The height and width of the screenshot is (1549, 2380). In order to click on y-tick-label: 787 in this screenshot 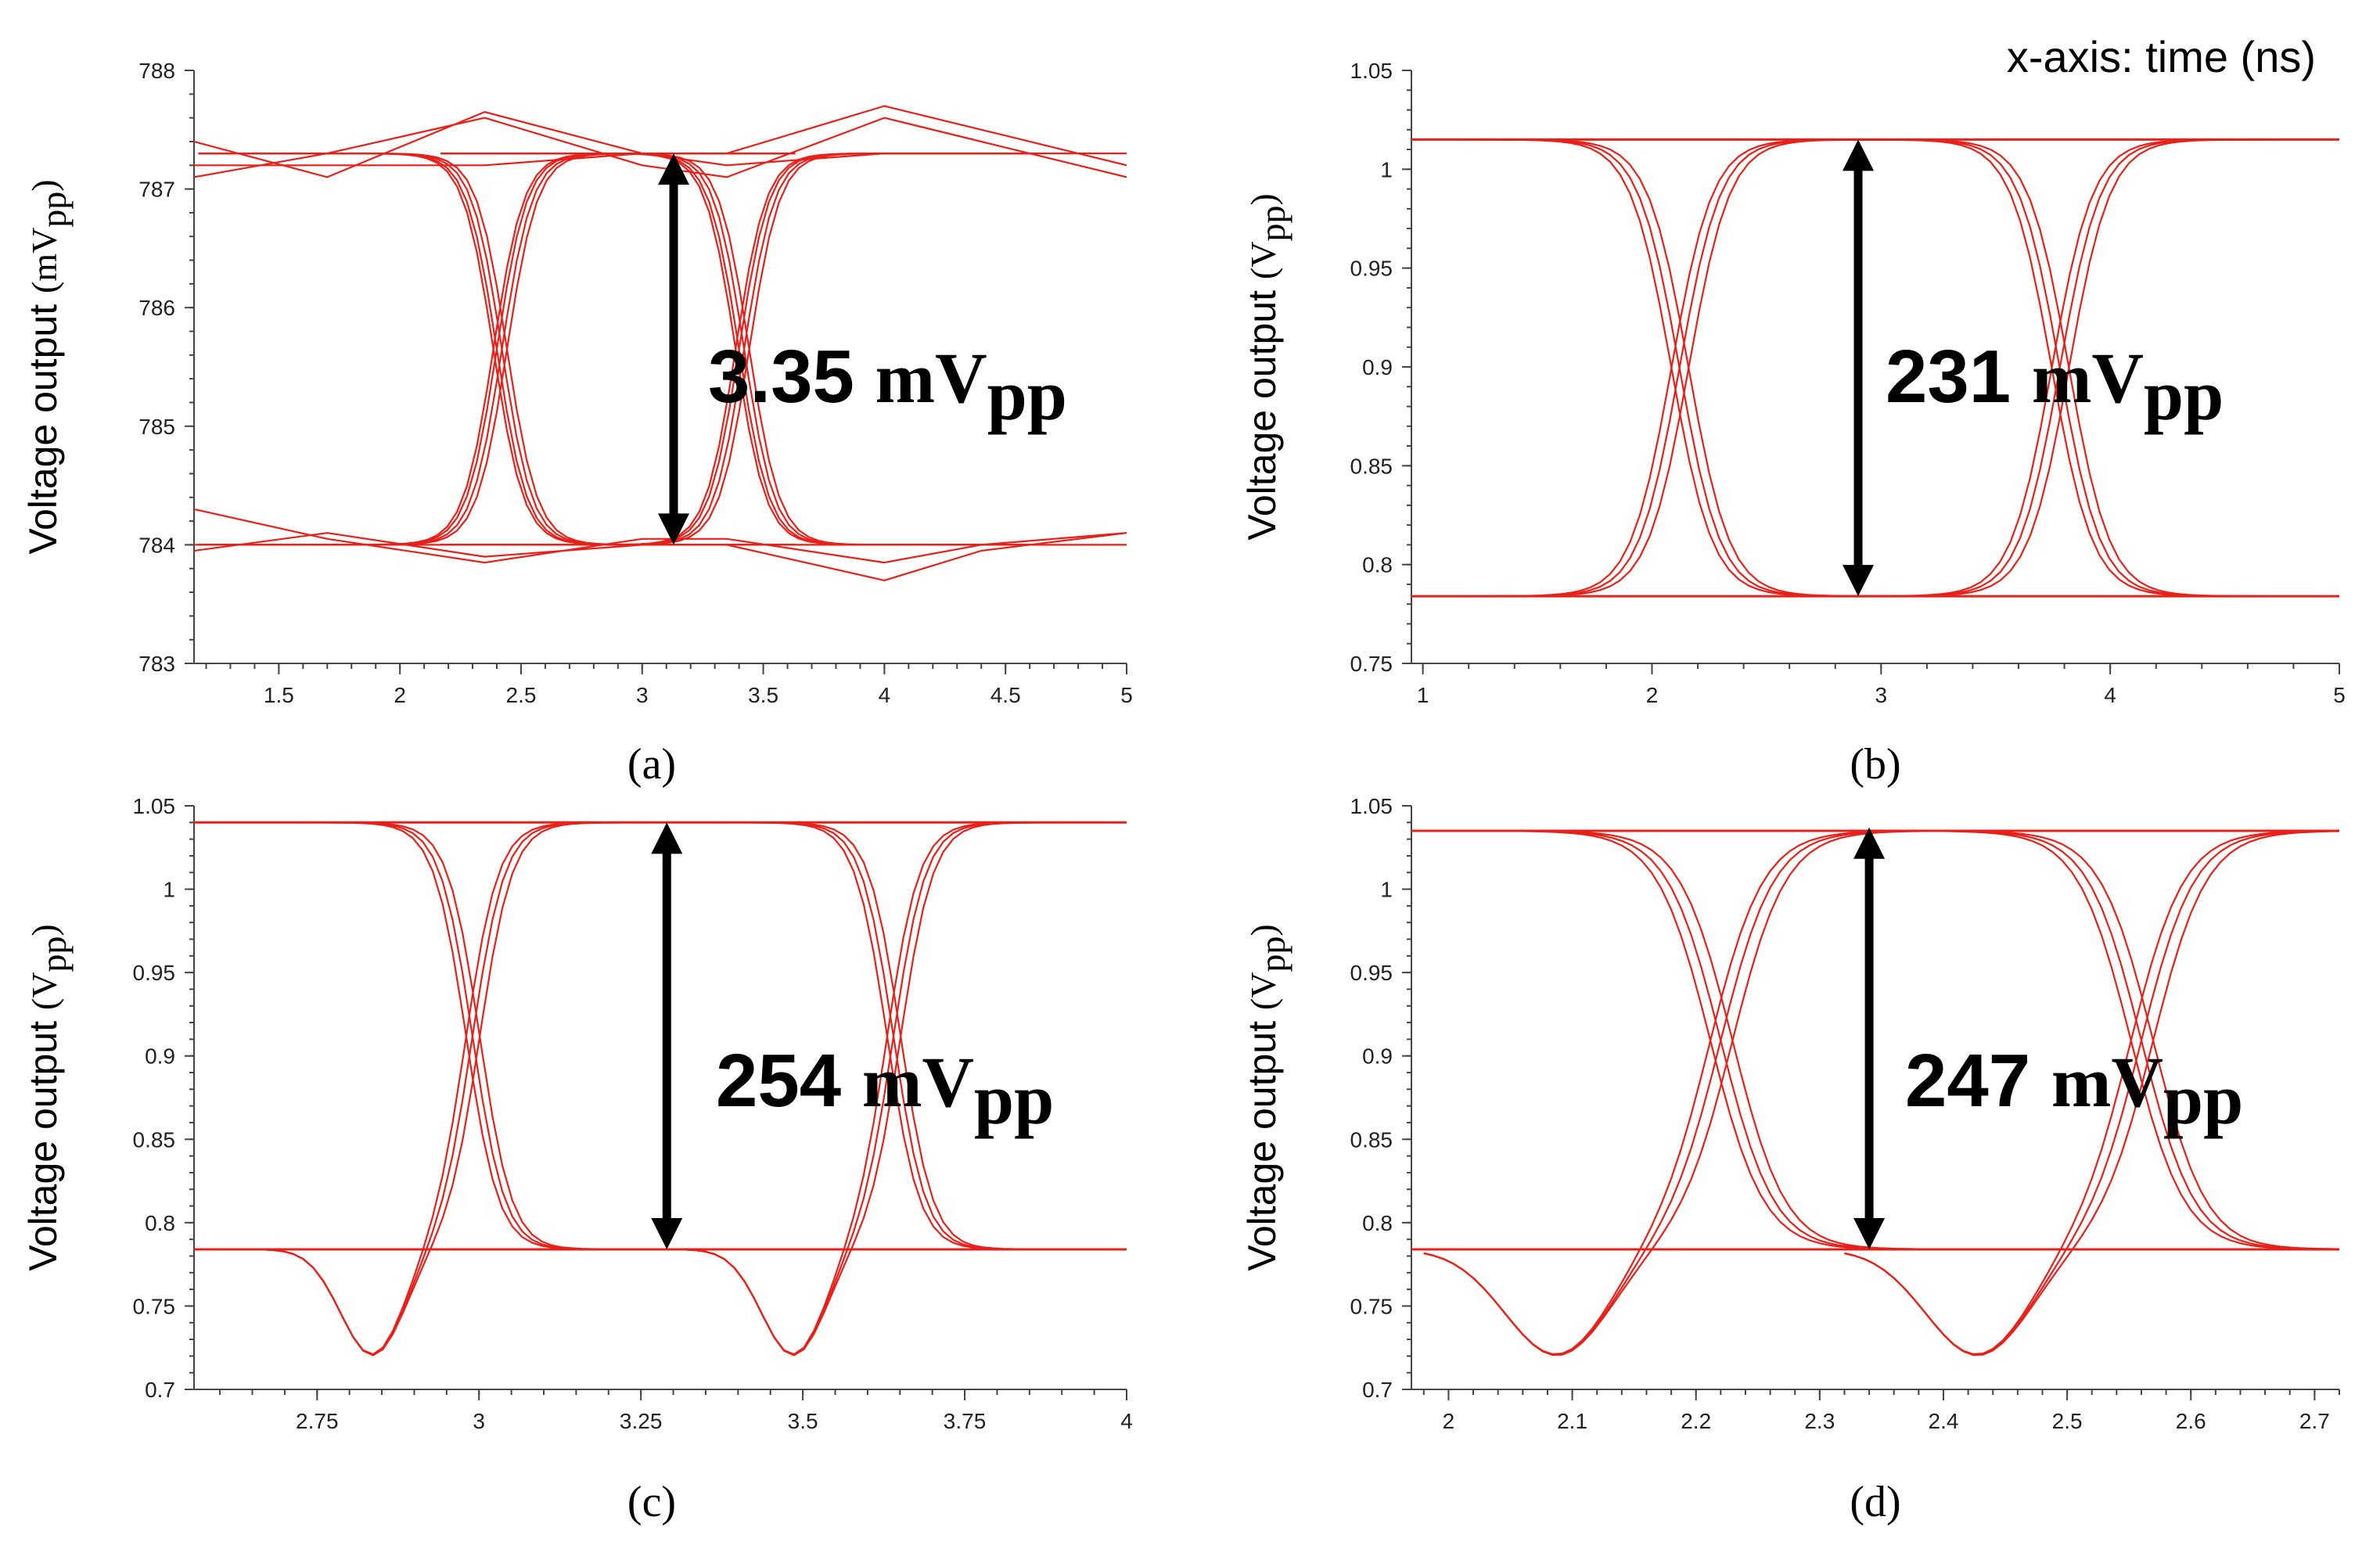, I will do `click(156, 190)`.